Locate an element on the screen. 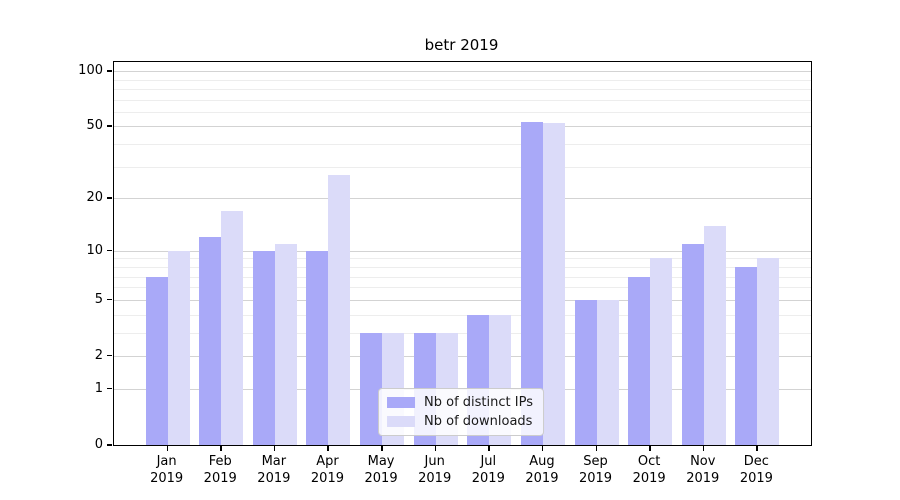 The image size is (900, 500). y-tick-label: 10 is located at coordinates (94, 250).